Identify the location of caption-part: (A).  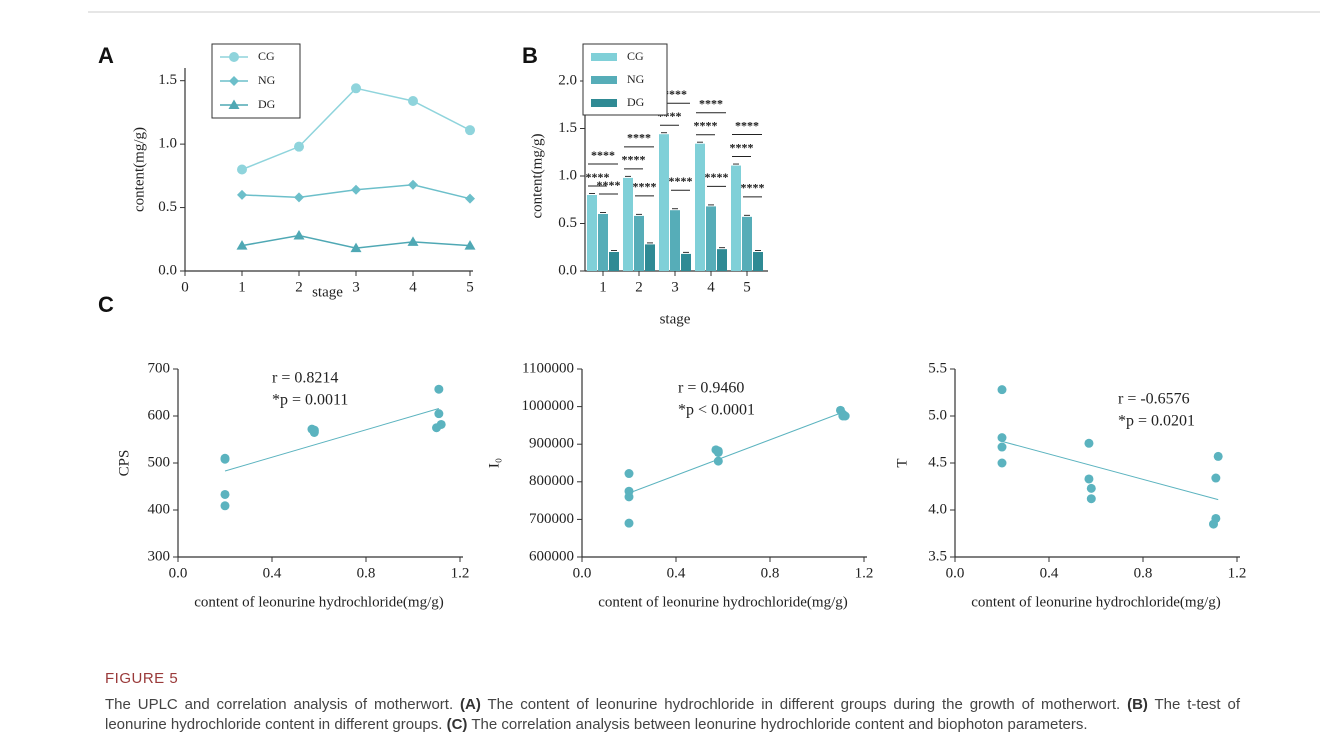
(470, 704).